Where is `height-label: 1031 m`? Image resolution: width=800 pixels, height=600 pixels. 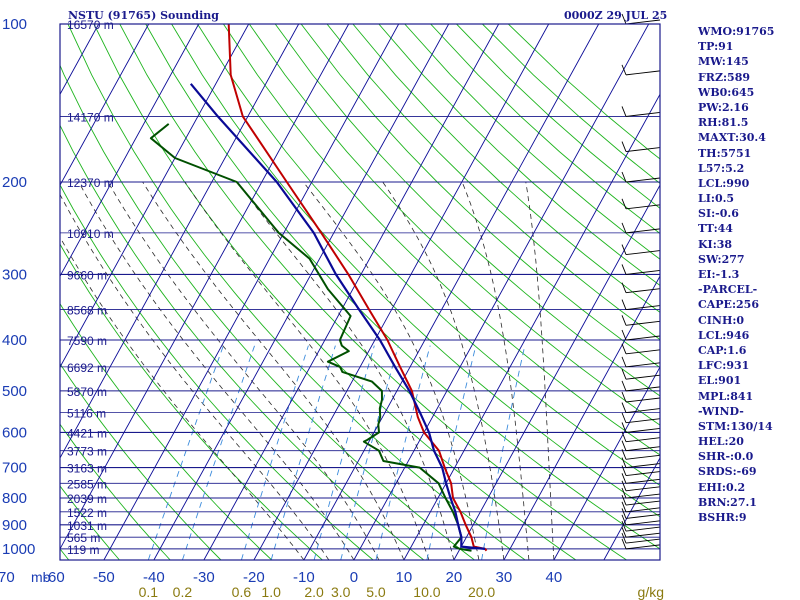 height-label: 1031 m is located at coordinates (87, 526).